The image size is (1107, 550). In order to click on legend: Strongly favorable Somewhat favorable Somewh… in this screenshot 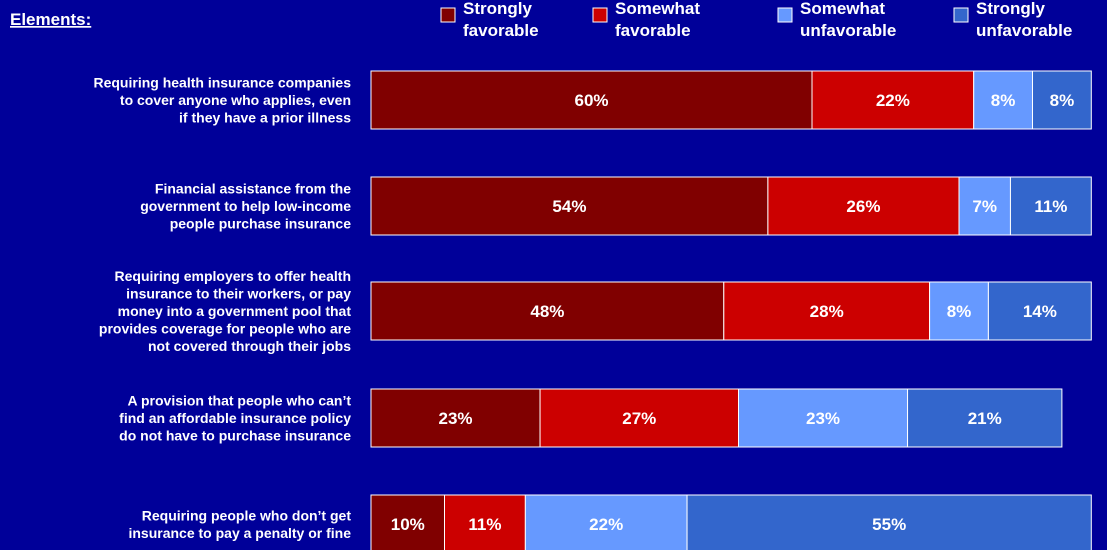, I will do `click(756, 20)`.